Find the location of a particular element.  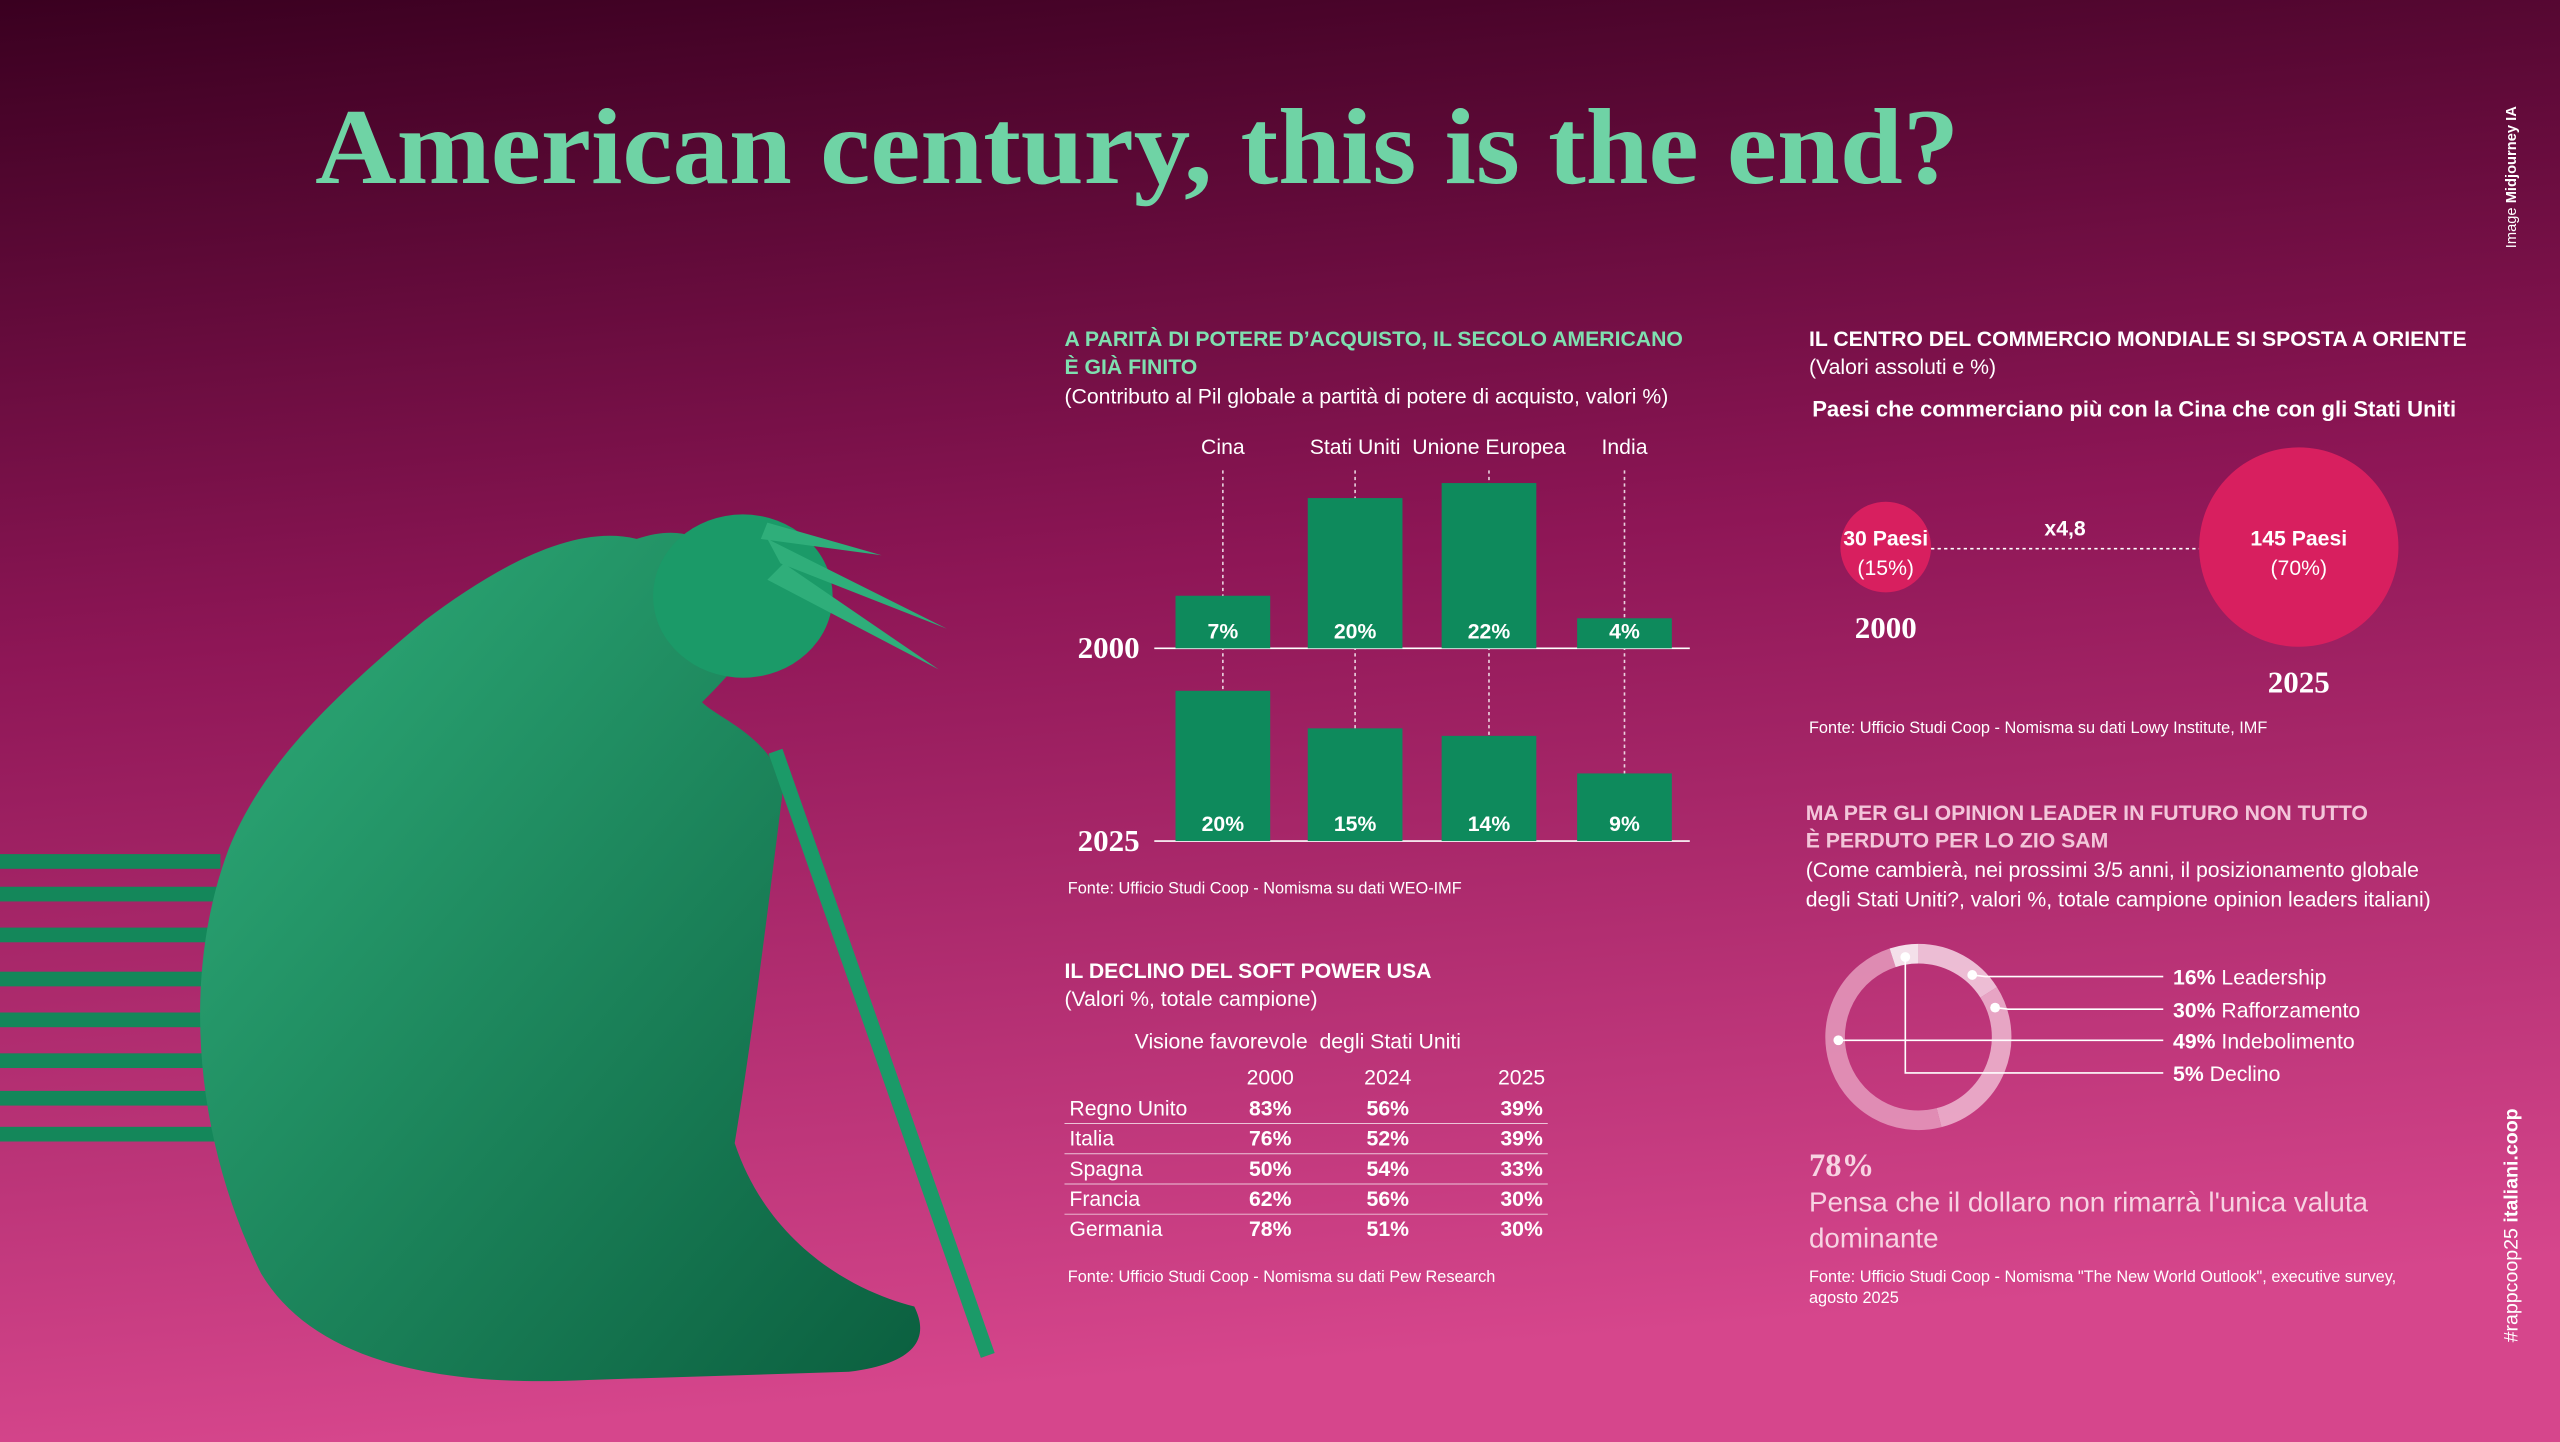

table-title: IL DECLINO DEL SOFT POWER USA is located at coordinates (1247, 971).